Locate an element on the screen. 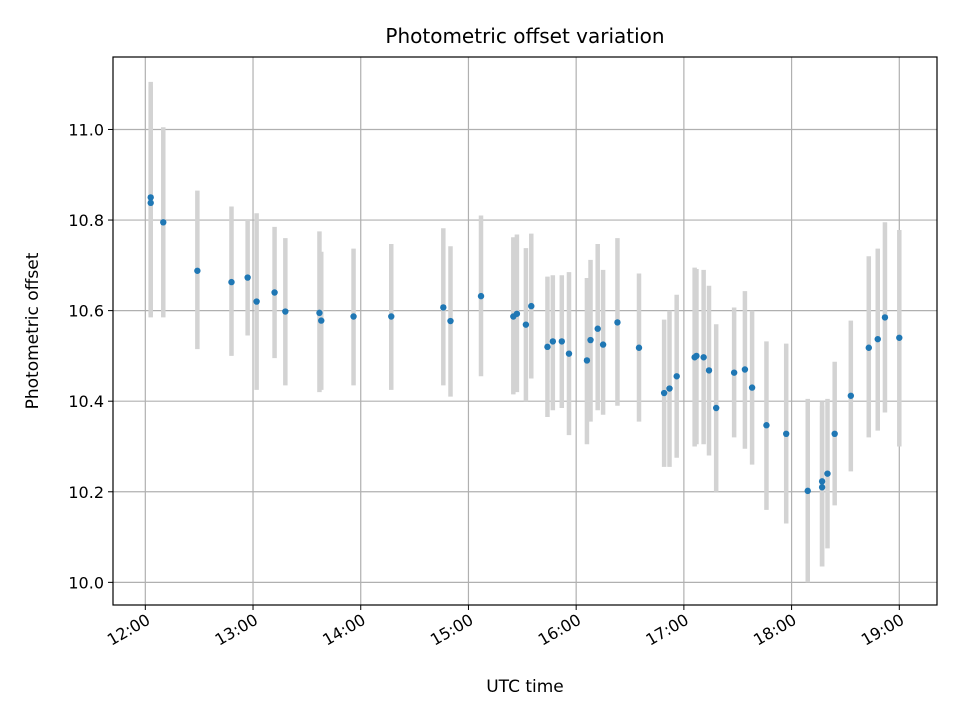 The height and width of the screenshot is (720, 960). chart-title: Photometric offset variation is located at coordinates (524, 36).